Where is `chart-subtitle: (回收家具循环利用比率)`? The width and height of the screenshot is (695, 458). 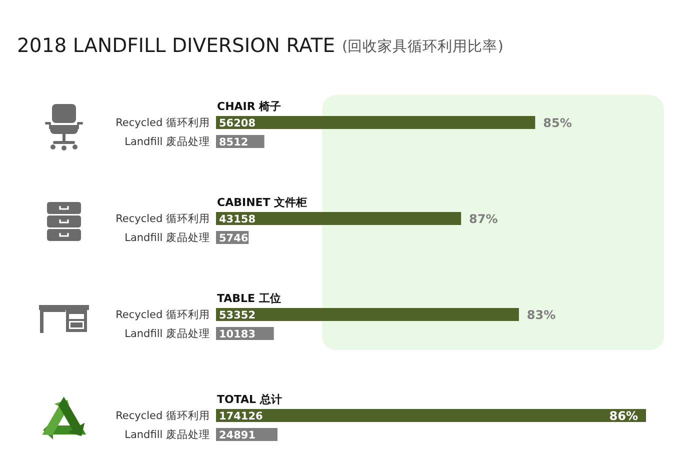 chart-subtitle: (回收家具循环利用比率) is located at coordinates (423, 46).